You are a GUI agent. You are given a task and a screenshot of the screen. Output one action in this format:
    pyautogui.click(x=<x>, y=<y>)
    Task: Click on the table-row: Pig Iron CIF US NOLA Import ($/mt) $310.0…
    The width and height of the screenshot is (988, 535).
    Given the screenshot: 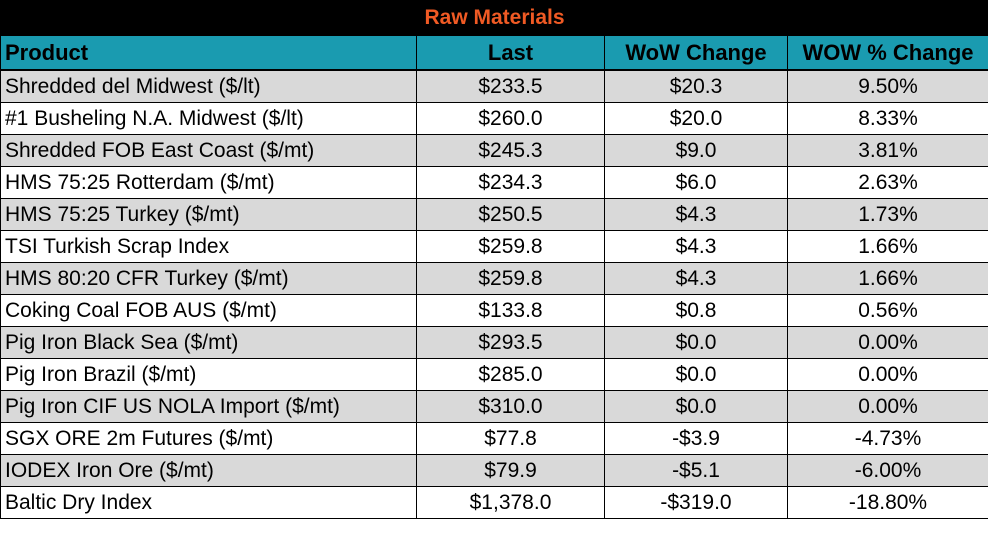 What is the action you would take?
    pyautogui.click(x=494, y=406)
    